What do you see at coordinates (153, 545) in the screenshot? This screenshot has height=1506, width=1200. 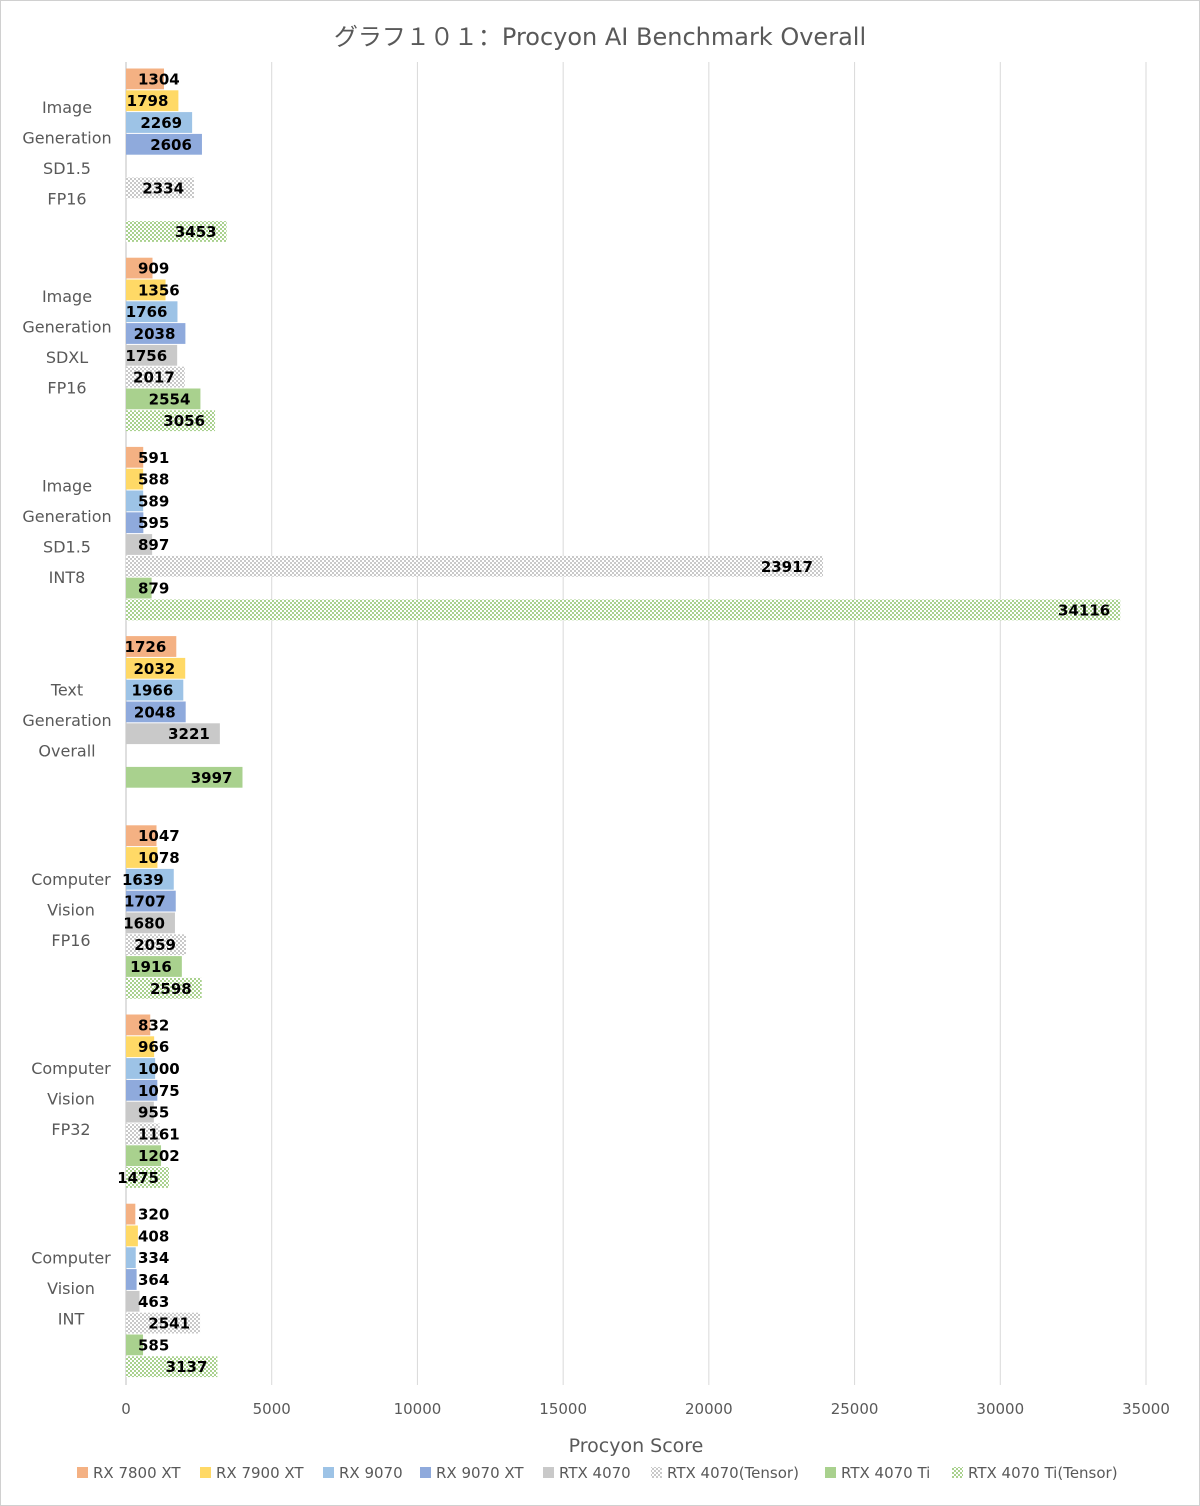 I see `data-label: 897` at bounding box center [153, 545].